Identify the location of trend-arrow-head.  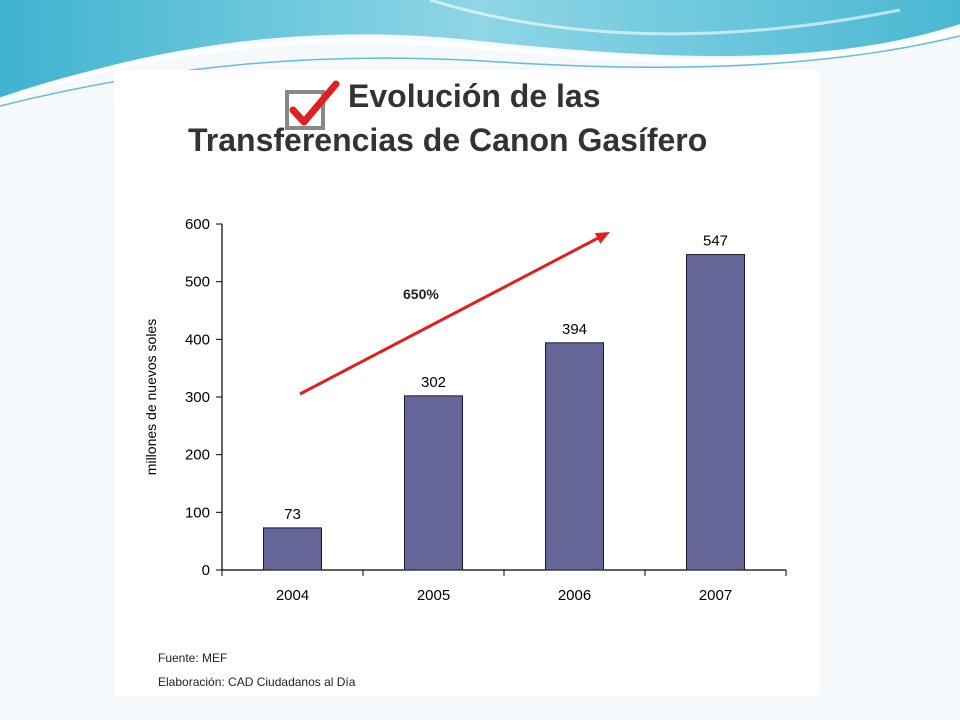
(602, 238).